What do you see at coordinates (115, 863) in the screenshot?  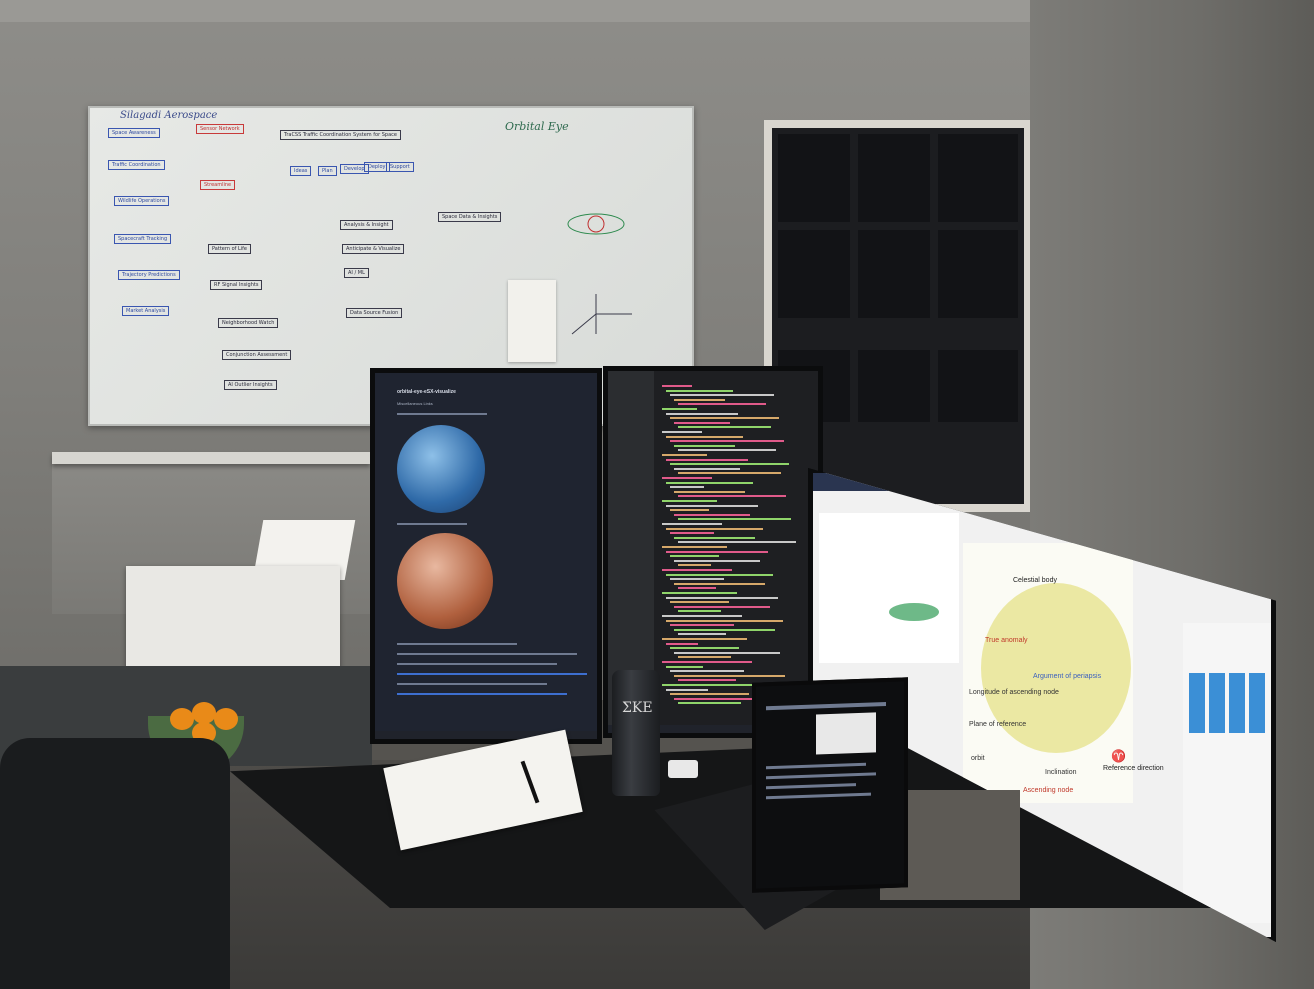 I see `office-chair` at bounding box center [115, 863].